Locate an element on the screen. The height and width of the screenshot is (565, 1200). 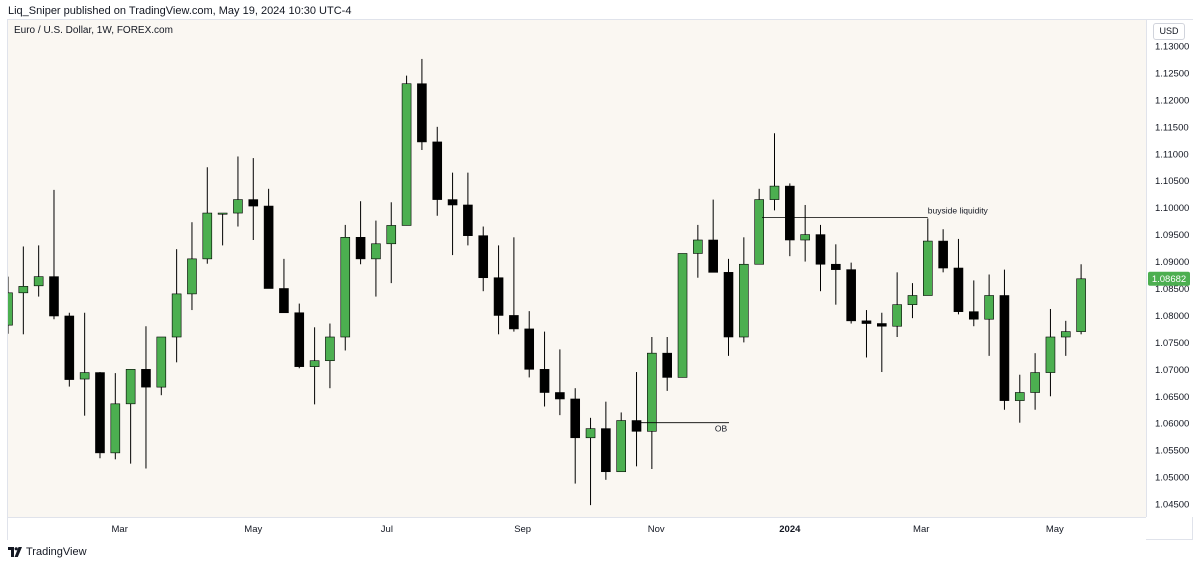
price-tick-label: 1.04500 is located at coordinates (1172, 505).